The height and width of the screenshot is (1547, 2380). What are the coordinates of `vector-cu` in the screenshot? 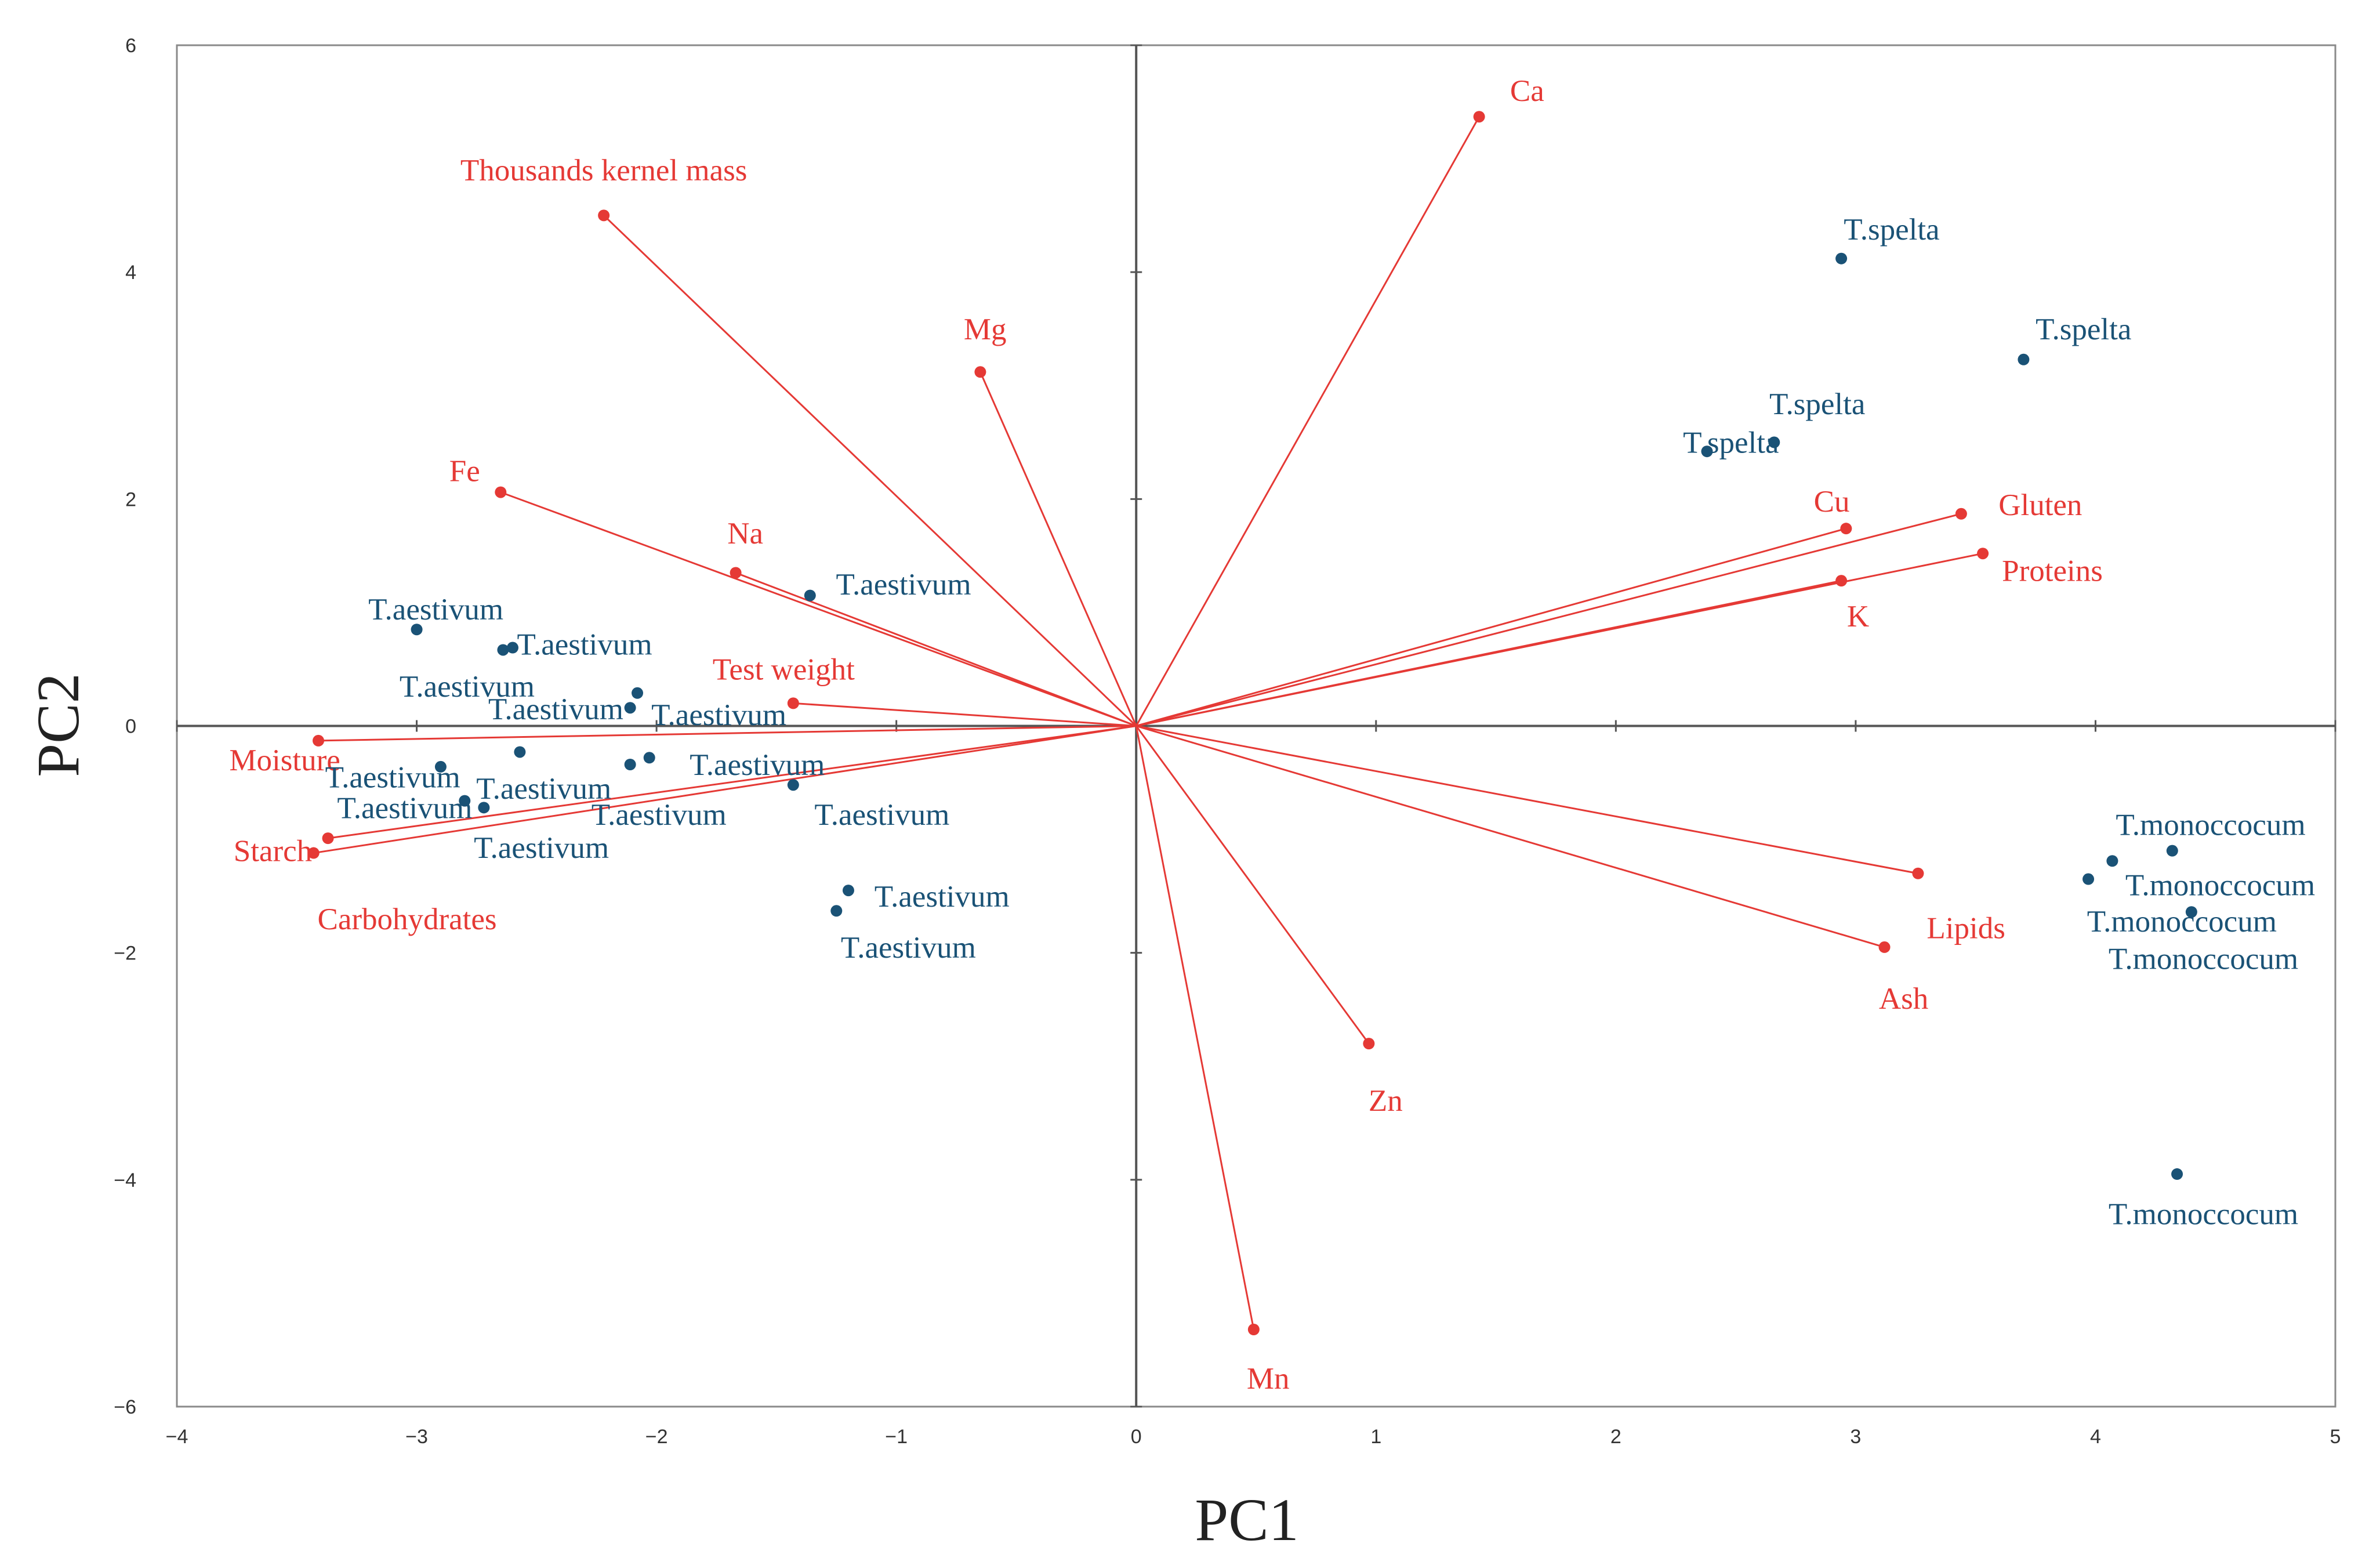 It's located at (1491, 627).